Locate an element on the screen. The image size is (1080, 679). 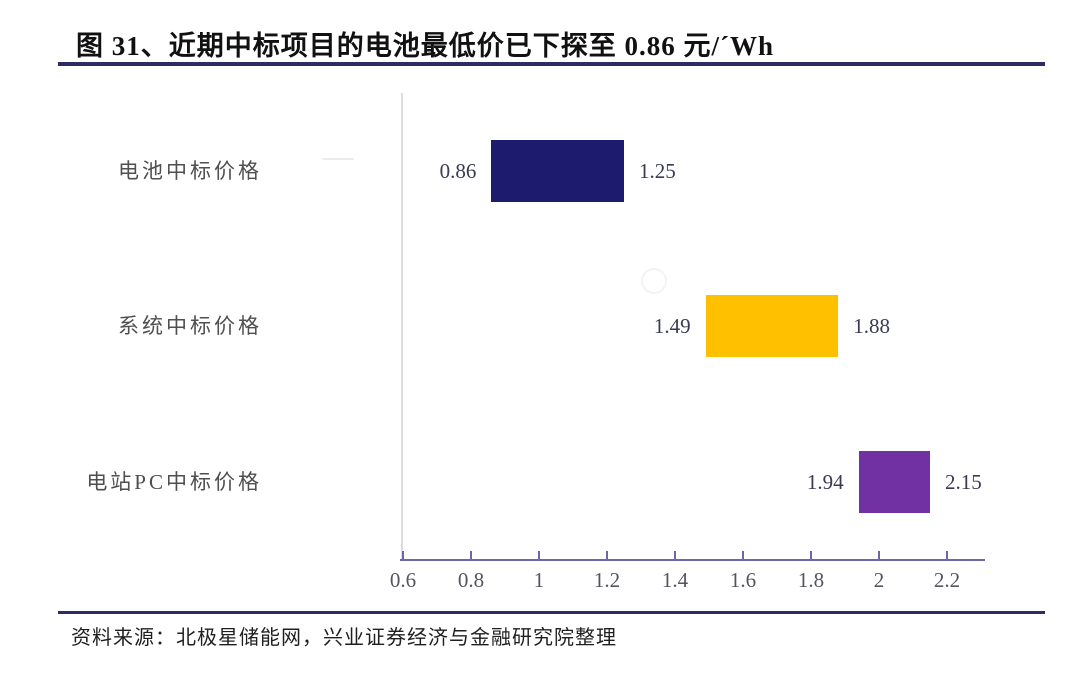
bar-high-value: 1.88 is located at coordinates (871, 326).